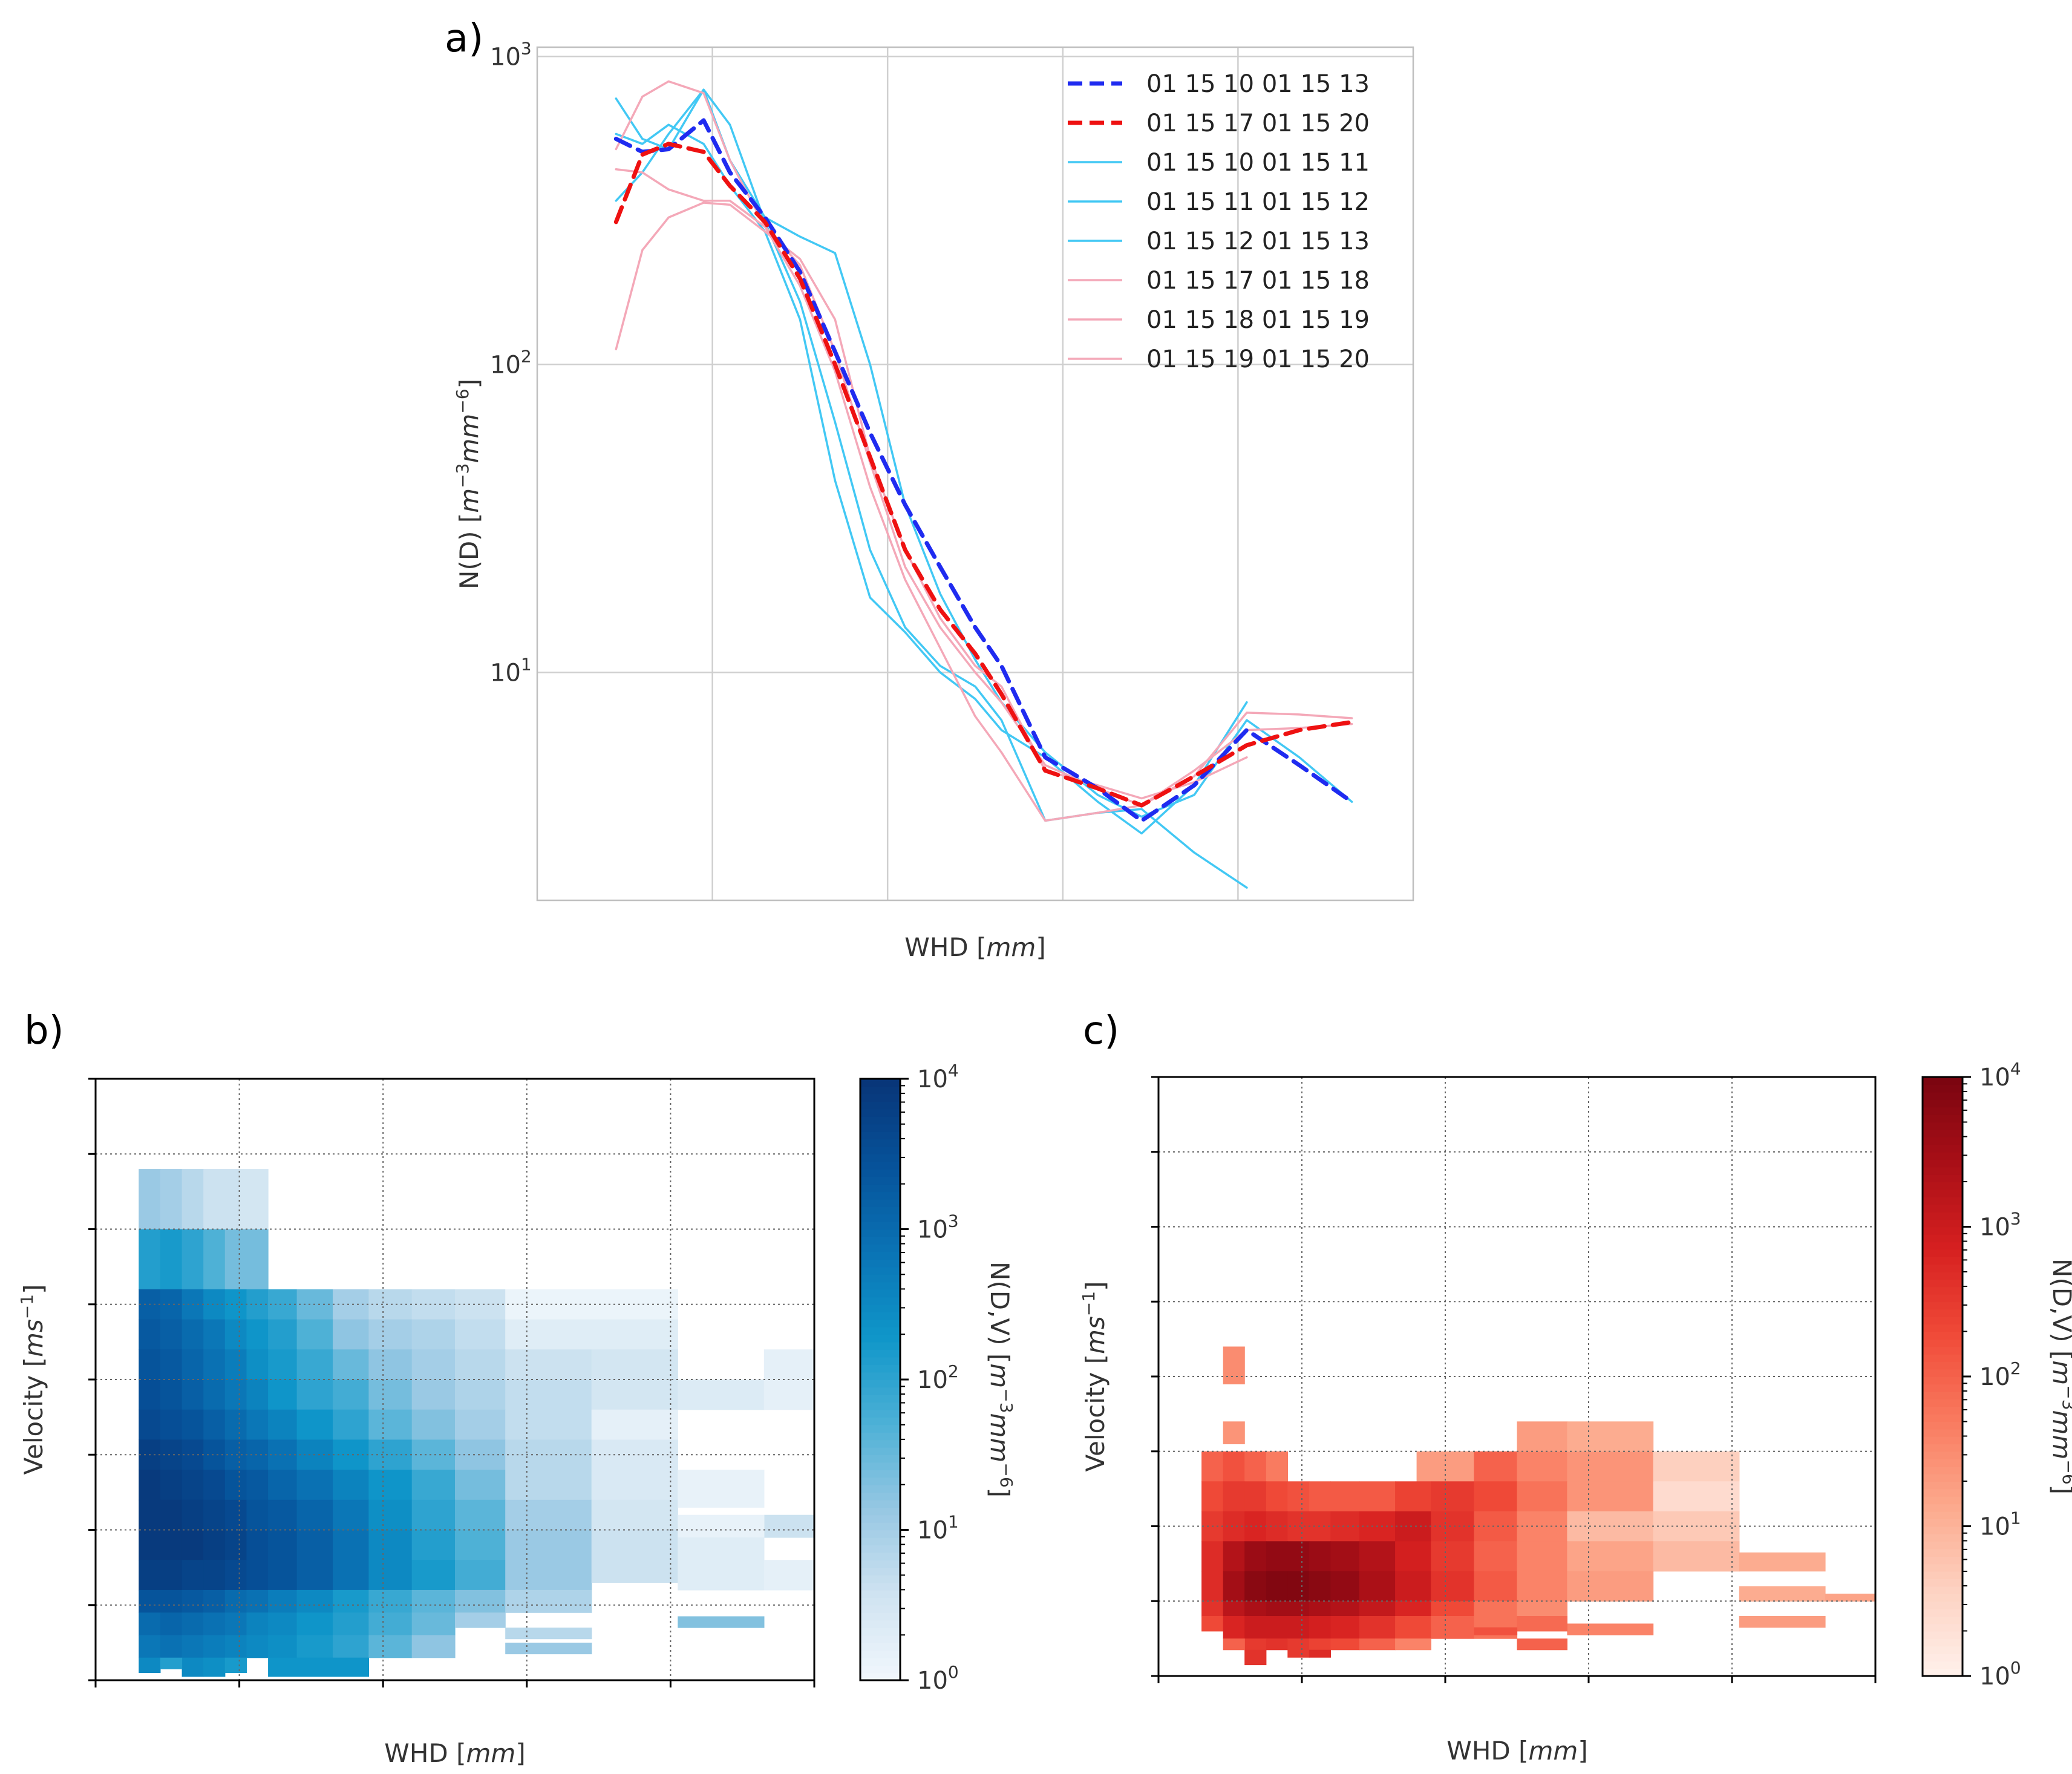 Image resolution: width=2072 pixels, height=1774 pixels. Describe the element at coordinates (1001, 1380) in the screenshot. I see `colorbar-label: N(D,V) [m−3mm−6]` at that location.